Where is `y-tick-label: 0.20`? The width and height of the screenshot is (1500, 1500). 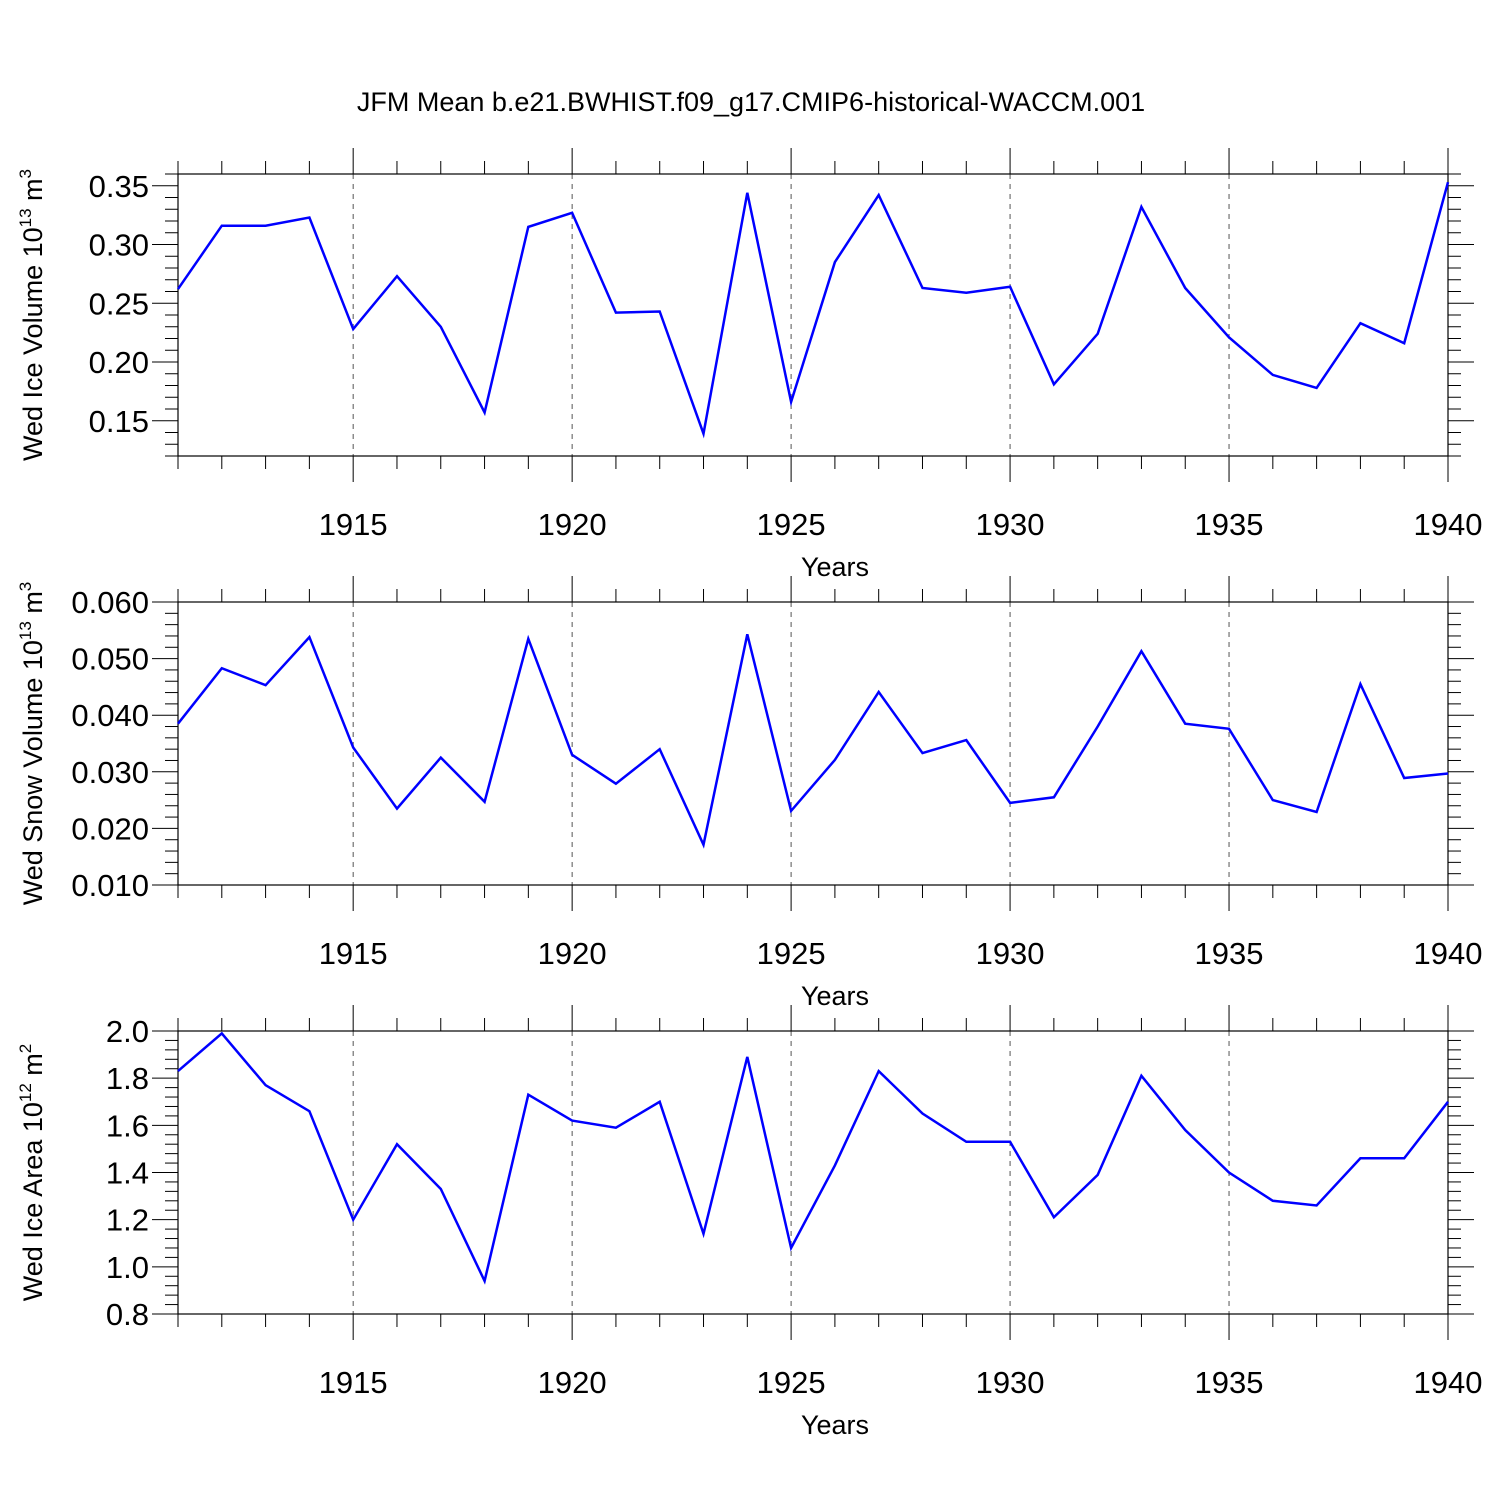 y-tick-label: 0.20 is located at coordinates (119, 362).